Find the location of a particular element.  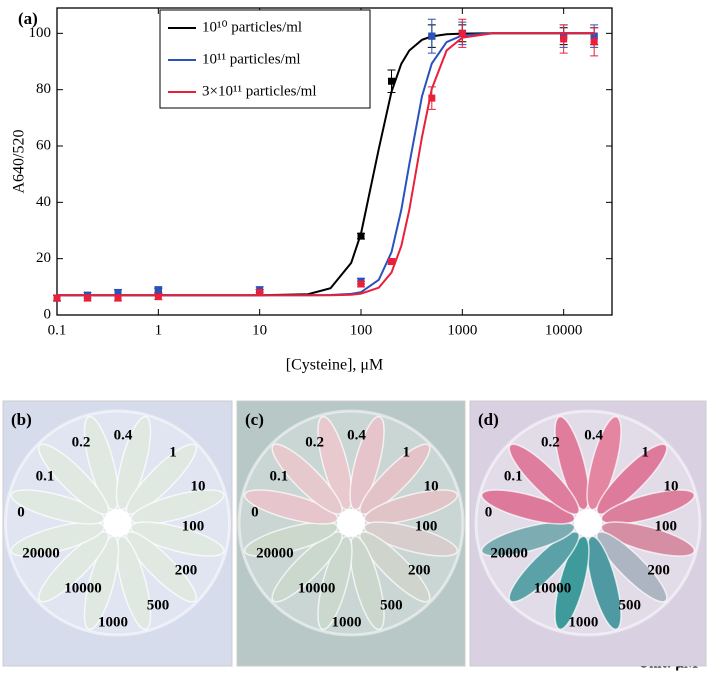

x-tick-label: 0.1 is located at coordinates (57, 330).